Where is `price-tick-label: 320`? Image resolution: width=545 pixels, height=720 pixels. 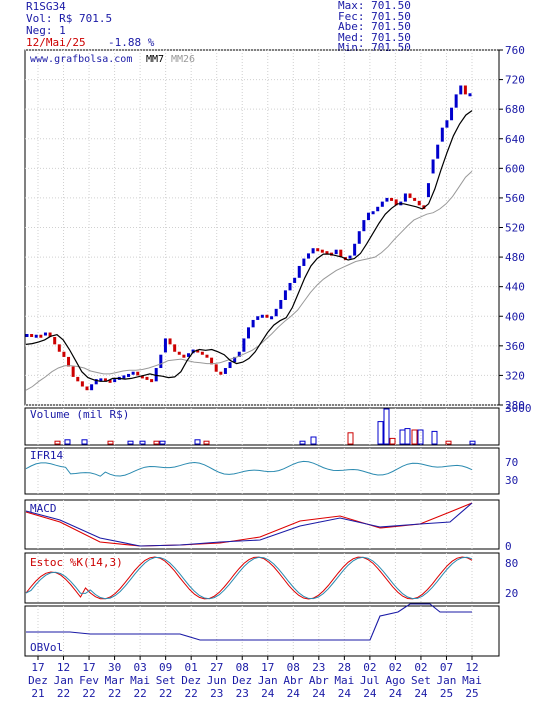
price-tick-label: 320 is located at coordinates (515, 375).